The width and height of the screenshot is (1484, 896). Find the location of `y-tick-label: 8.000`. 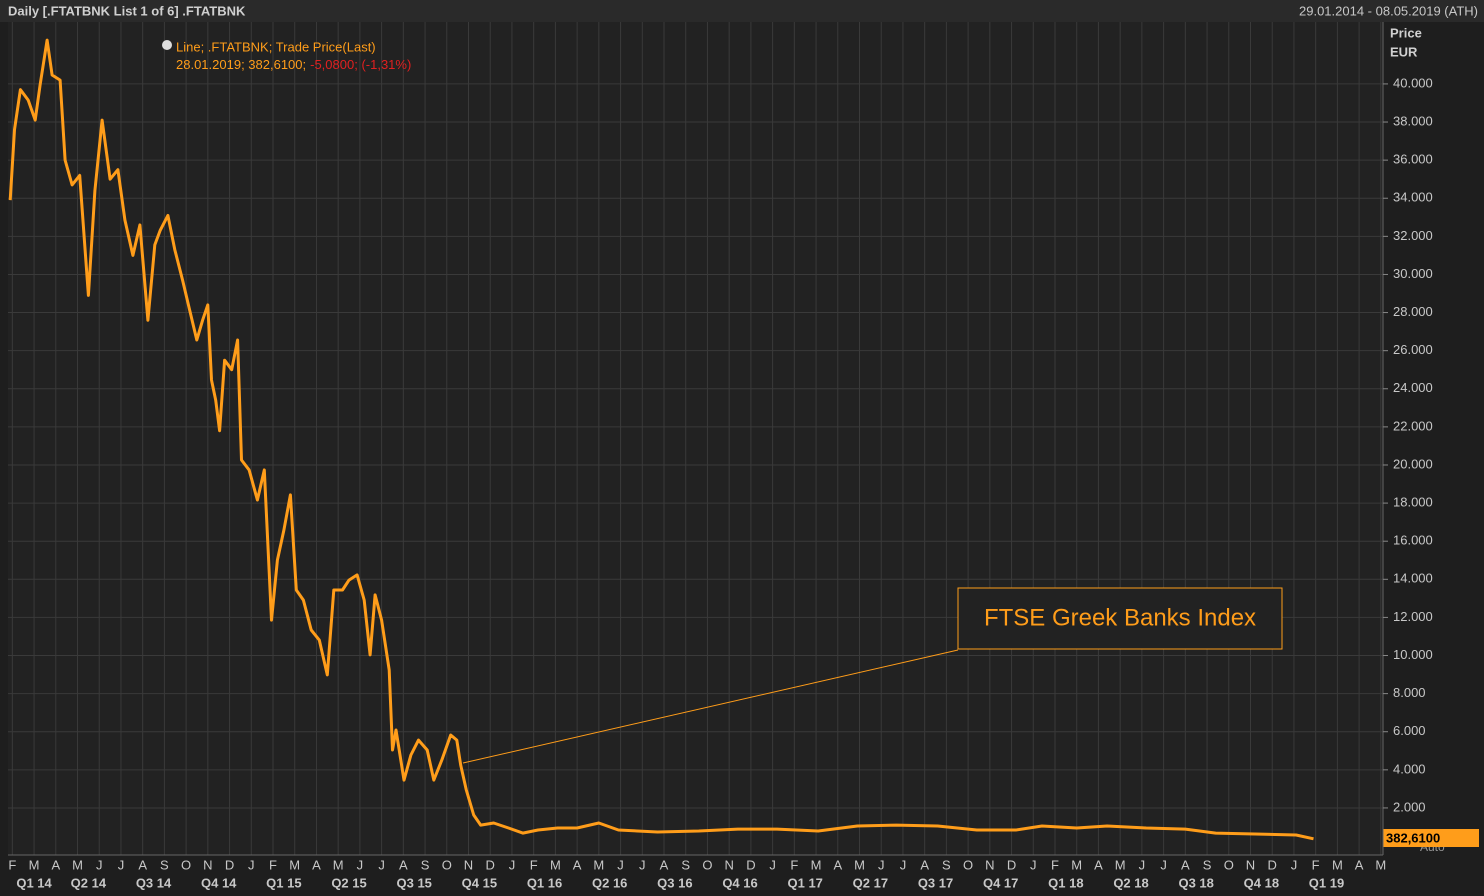

y-tick-label: 8.000 is located at coordinates (1409, 692).